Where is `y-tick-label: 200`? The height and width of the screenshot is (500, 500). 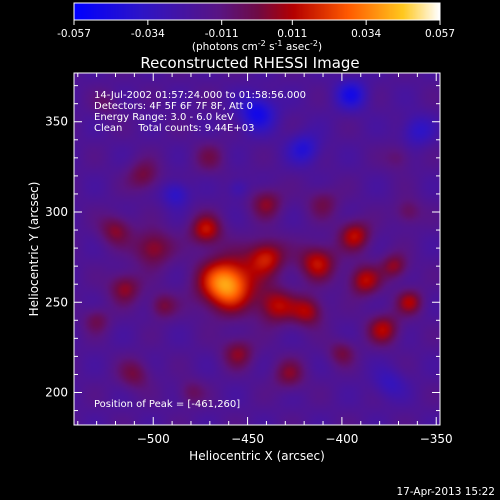
y-tick-label: 200 is located at coordinates (56, 393).